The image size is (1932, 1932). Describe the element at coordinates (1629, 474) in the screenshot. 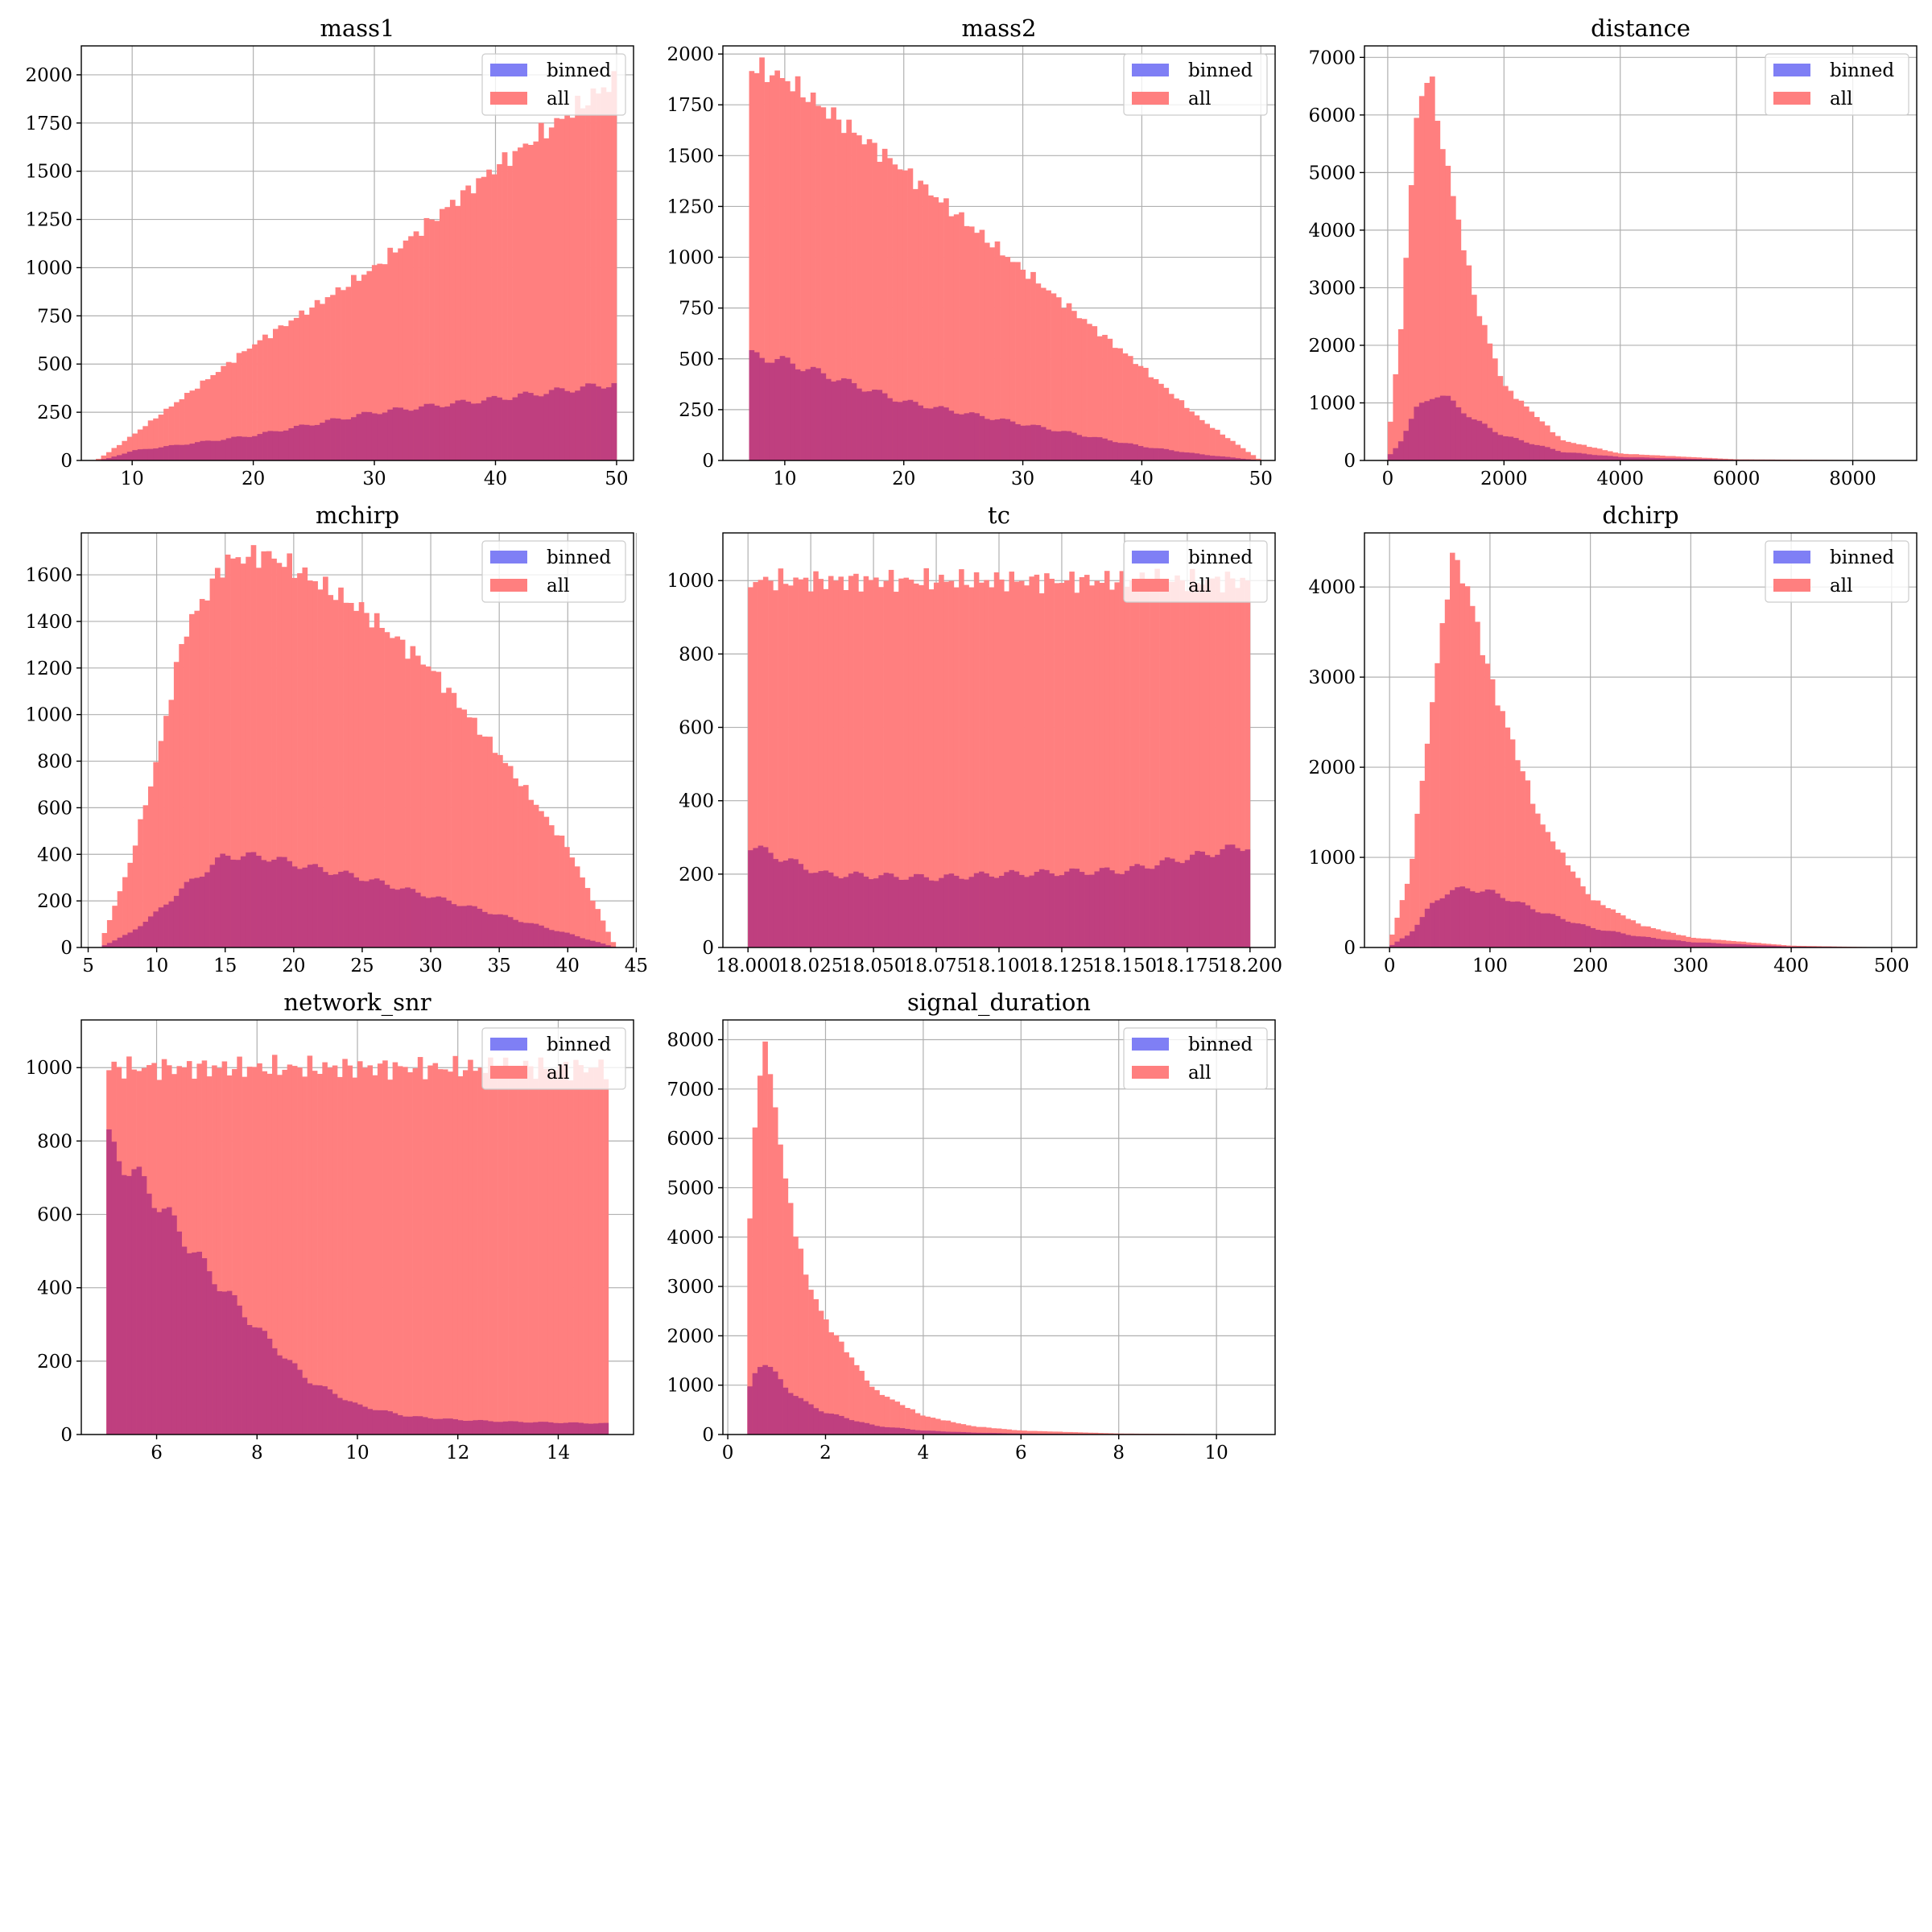

I see `x-ticks: 0 2000 4000 6000 8000` at that location.